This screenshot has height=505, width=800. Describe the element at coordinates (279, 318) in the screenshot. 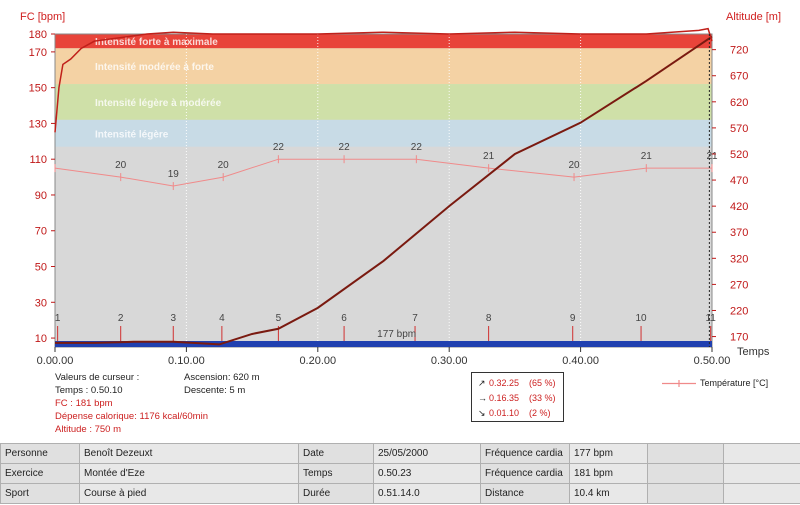

I see `lap-marker-label: 5` at that location.